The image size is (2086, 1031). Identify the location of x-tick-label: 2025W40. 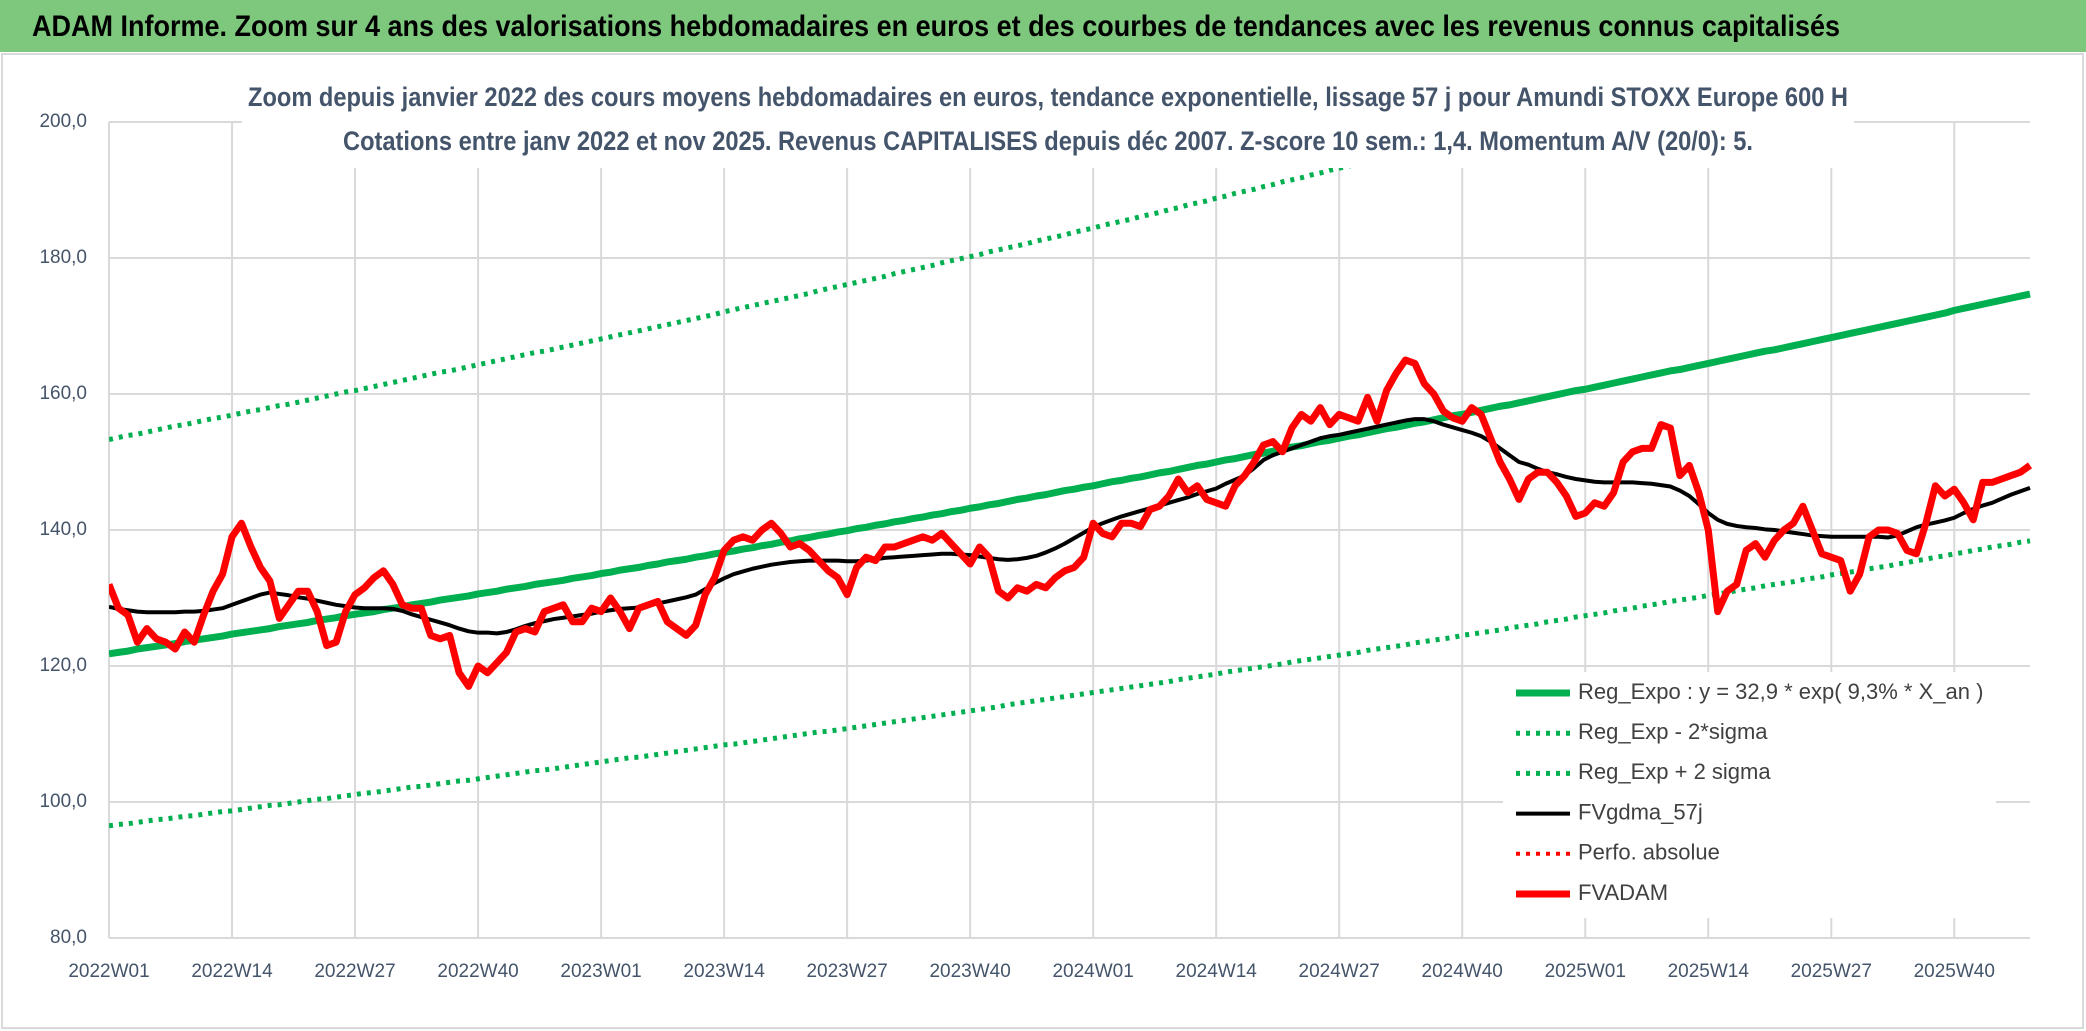
(1954, 971).